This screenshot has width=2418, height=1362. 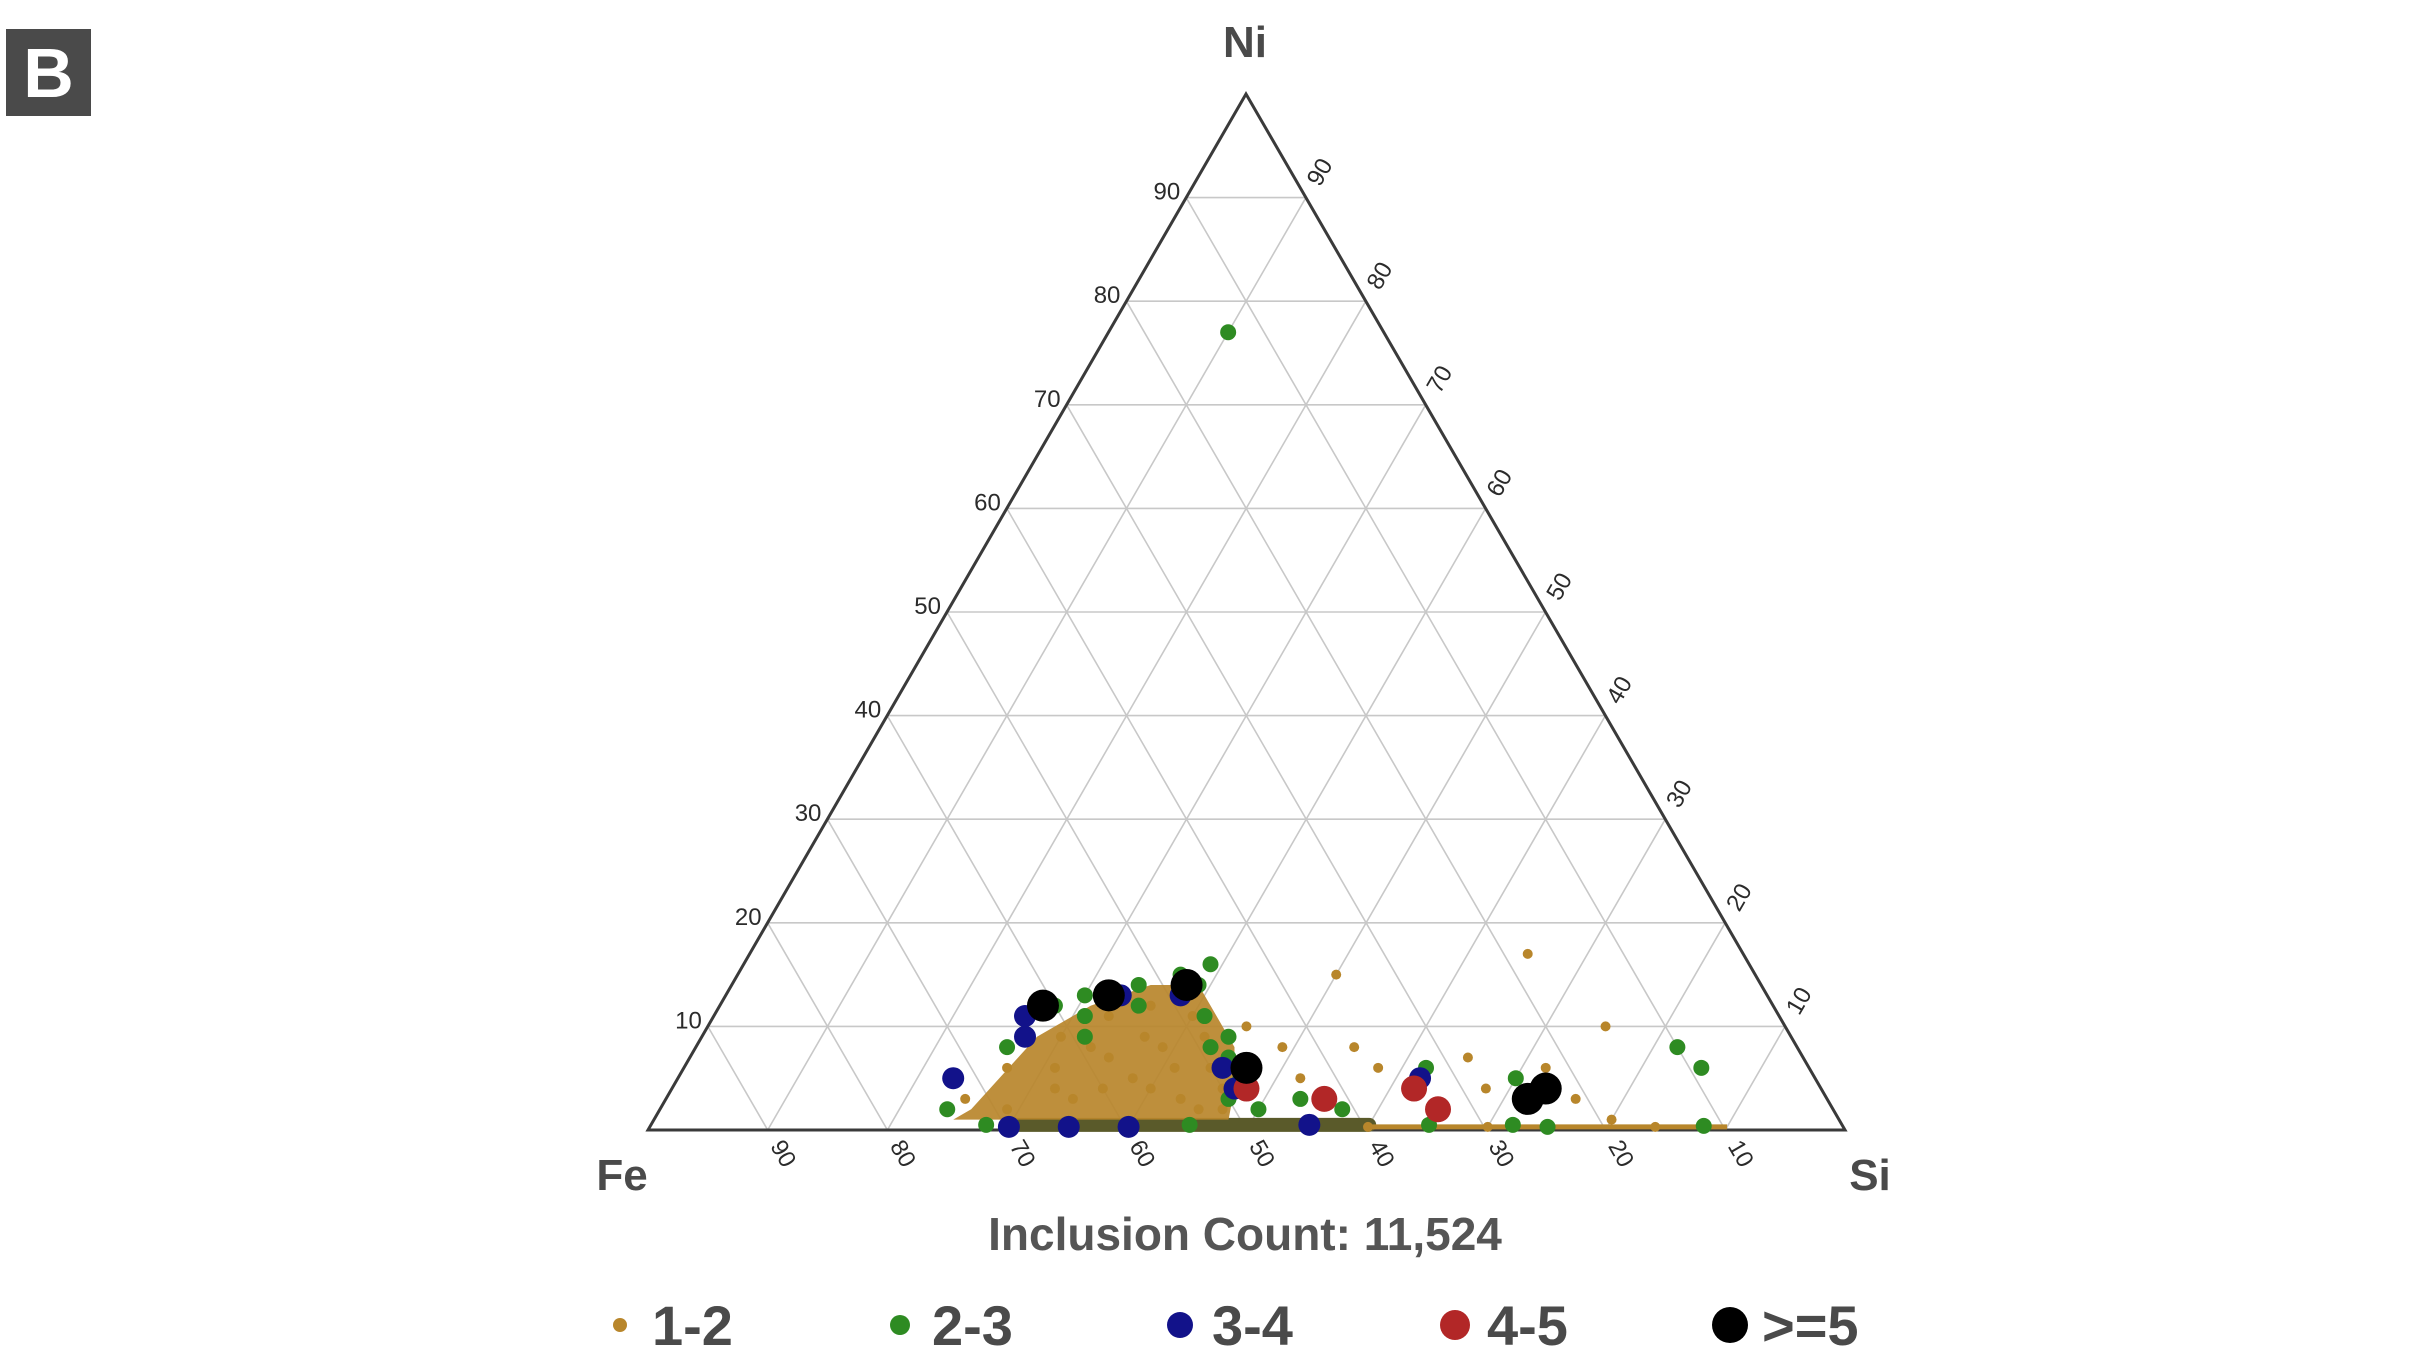 I want to click on legend: 1-2 2-3 3-4 4-5 >=5, so click(x=1236, y=1325).